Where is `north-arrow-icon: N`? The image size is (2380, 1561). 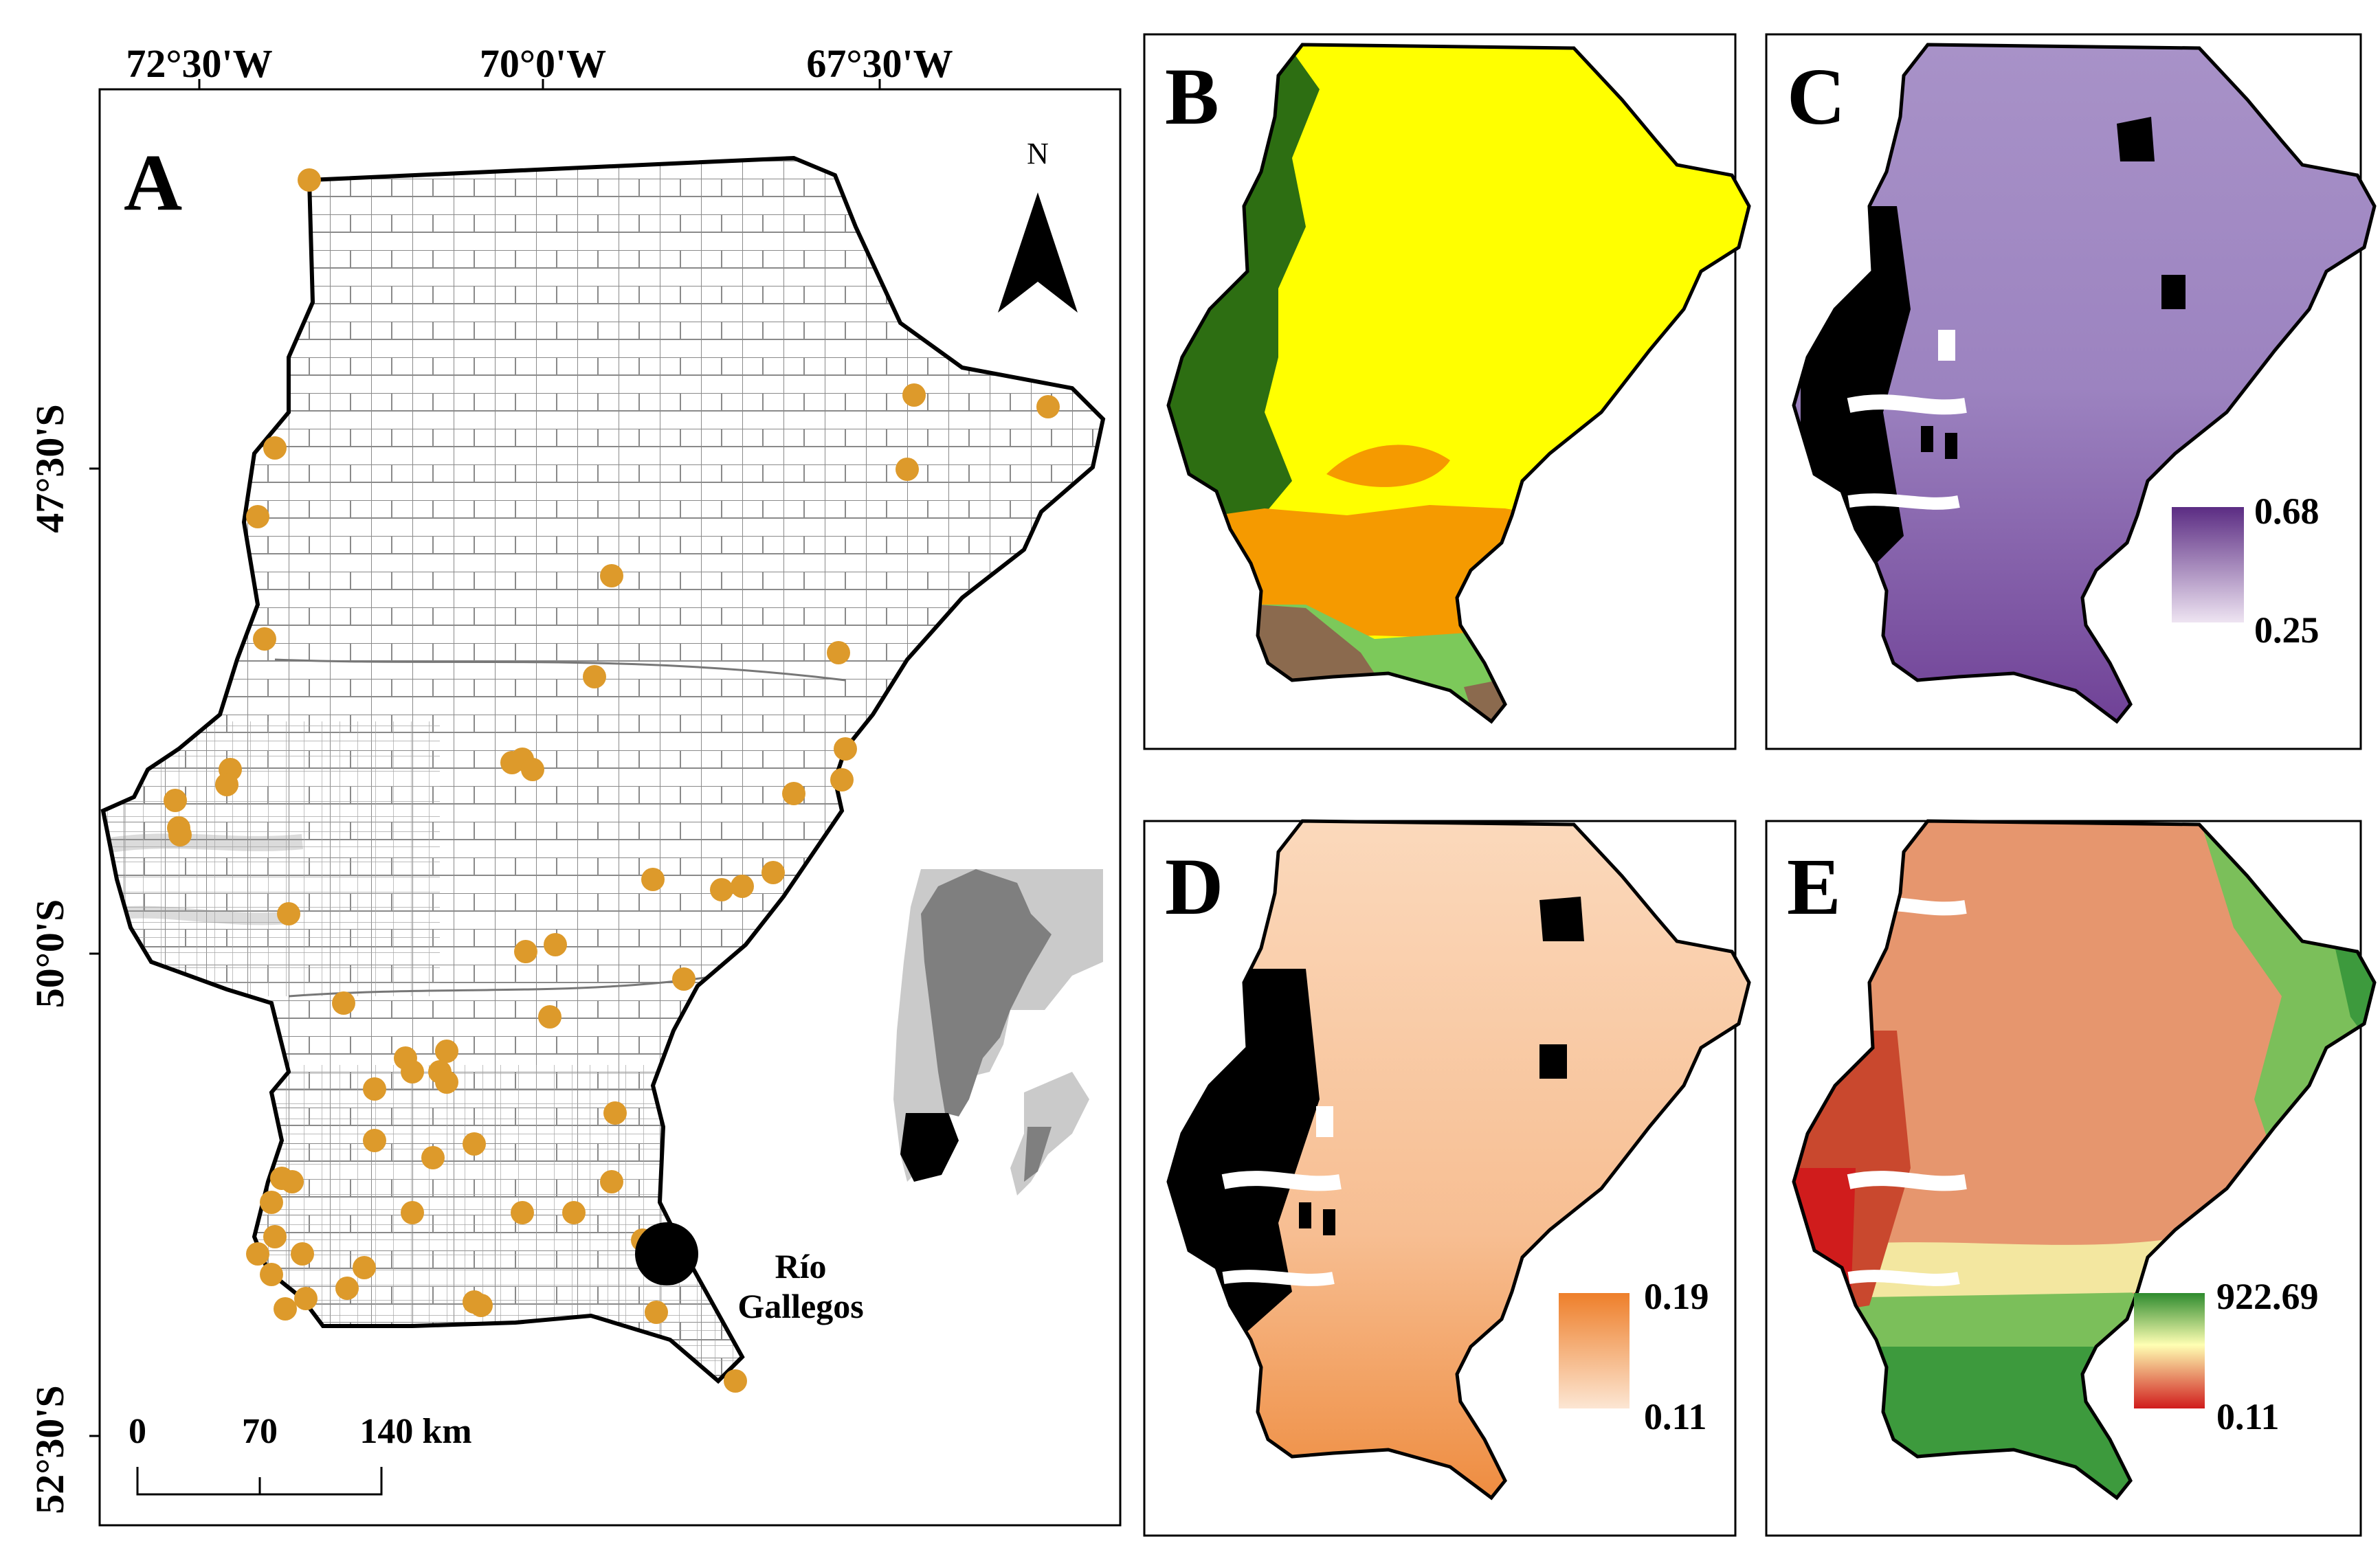 north-arrow-icon: N is located at coordinates (1038, 225).